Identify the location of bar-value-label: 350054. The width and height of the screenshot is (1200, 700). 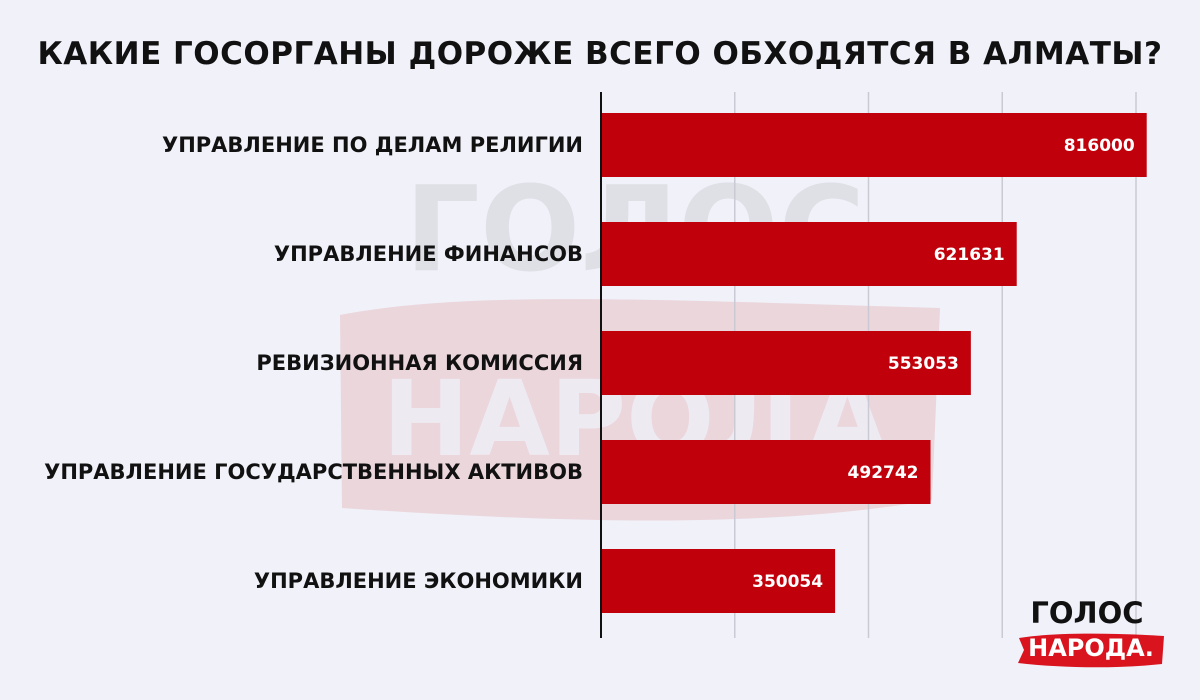
(787, 582).